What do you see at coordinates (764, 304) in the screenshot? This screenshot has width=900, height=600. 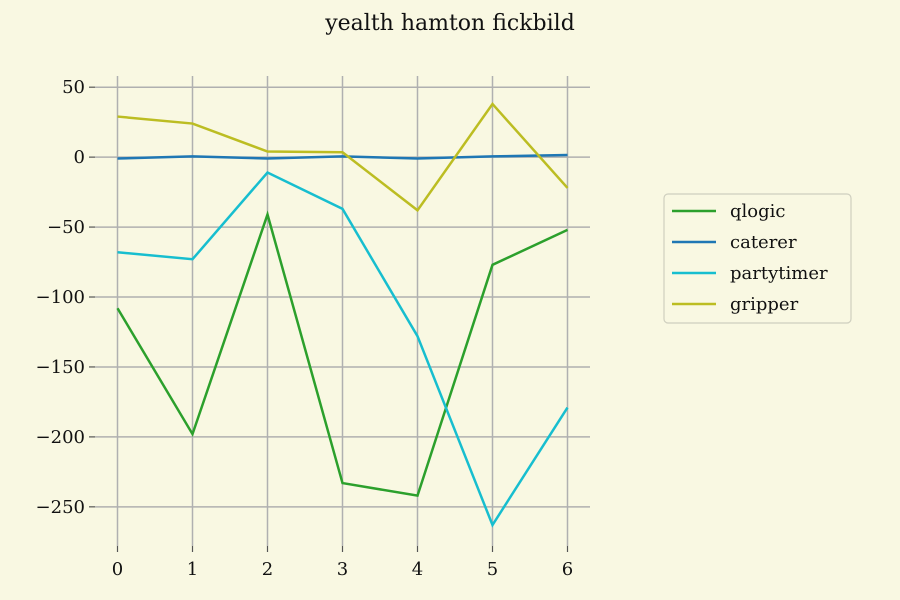 I see `legend-label-gripper: gripper` at bounding box center [764, 304].